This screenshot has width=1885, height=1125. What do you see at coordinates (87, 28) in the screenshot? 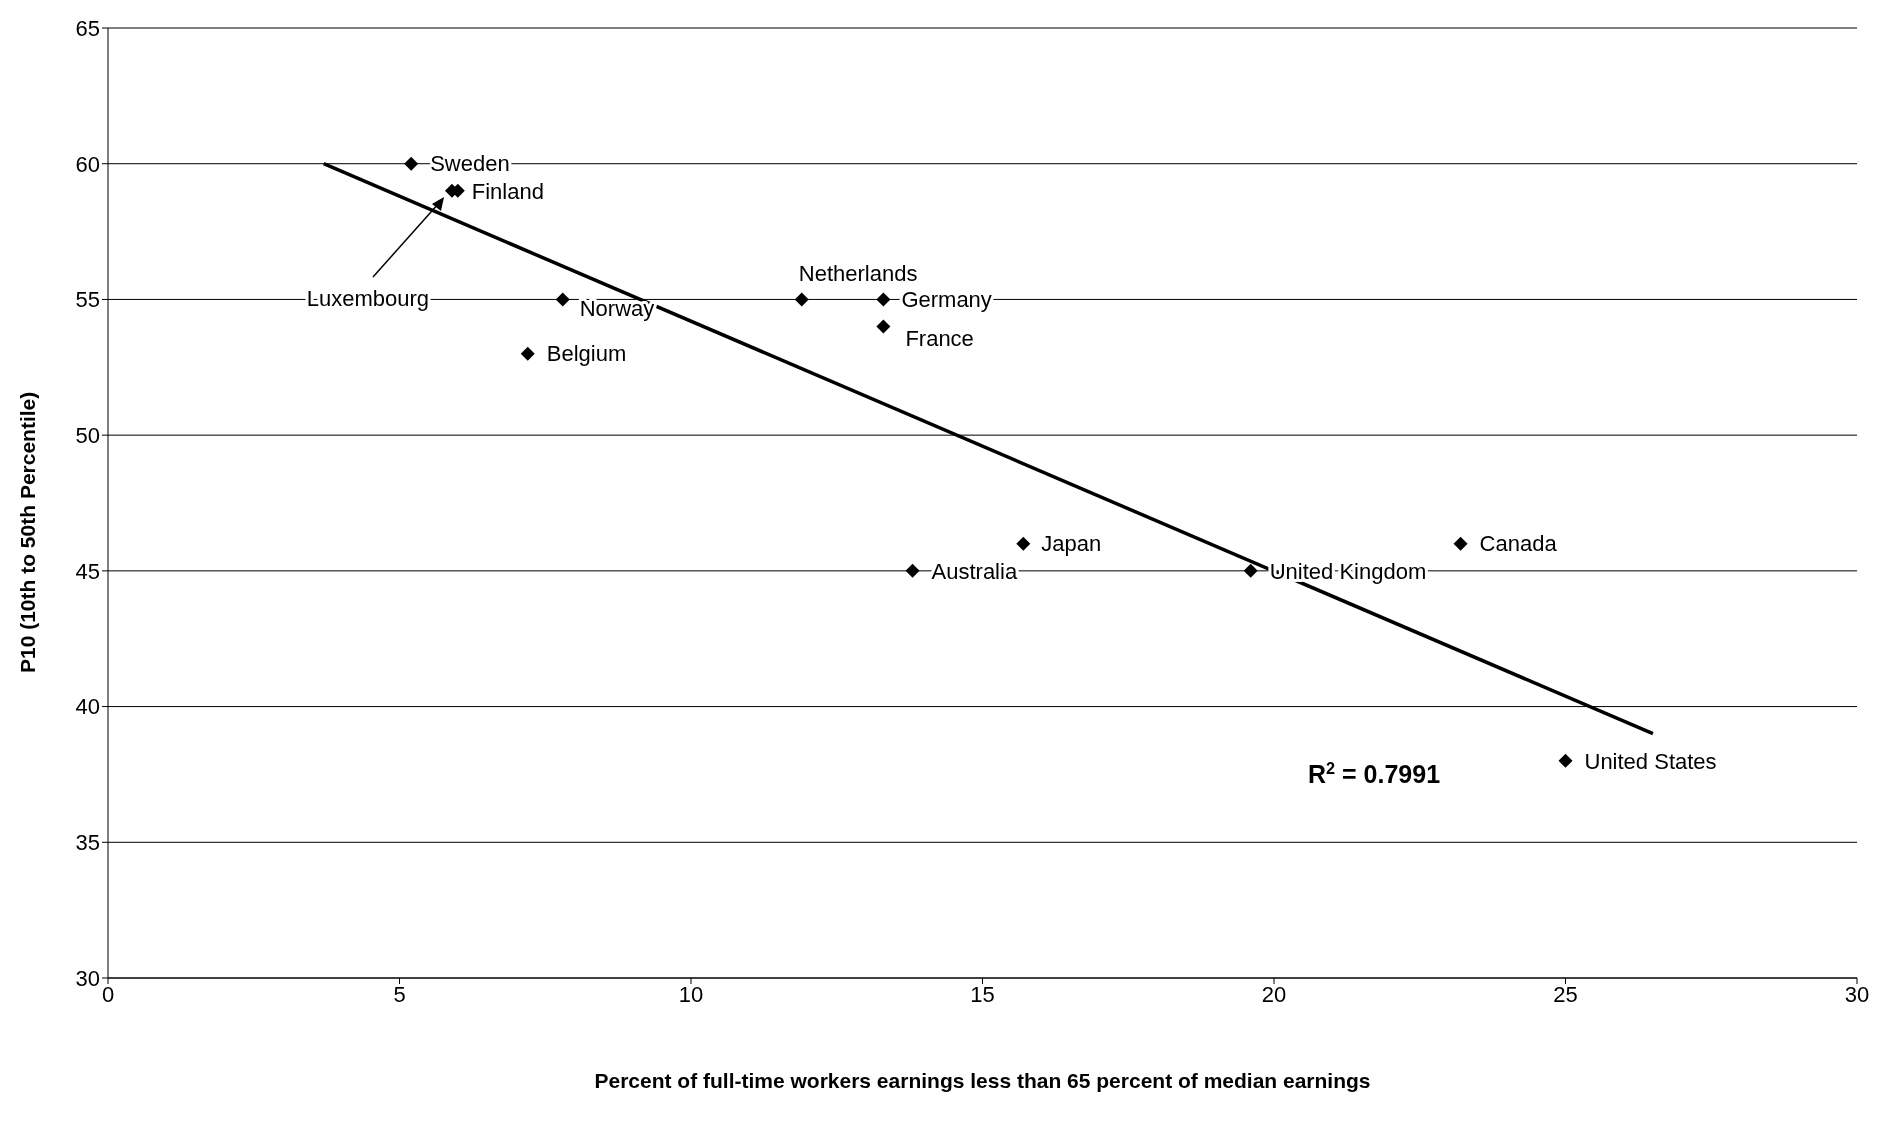
I see `y-tick-label: 65` at bounding box center [87, 28].